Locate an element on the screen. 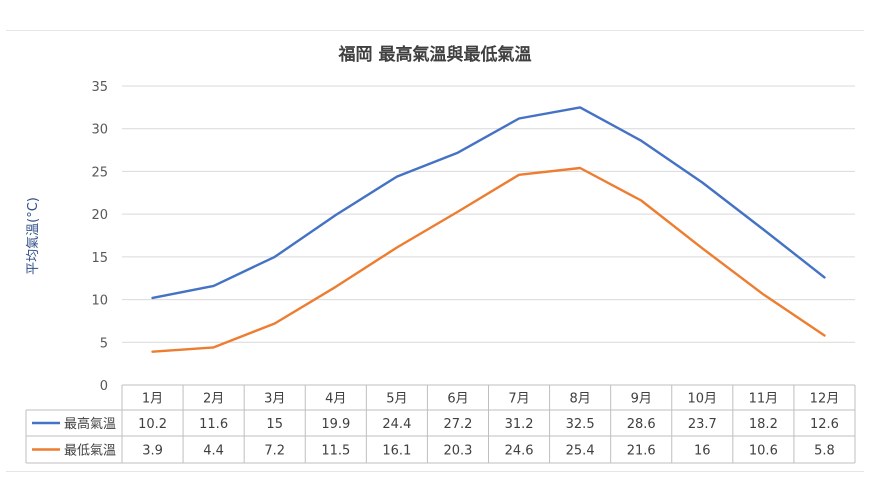  x-category-label: 2月 is located at coordinates (213, 399).